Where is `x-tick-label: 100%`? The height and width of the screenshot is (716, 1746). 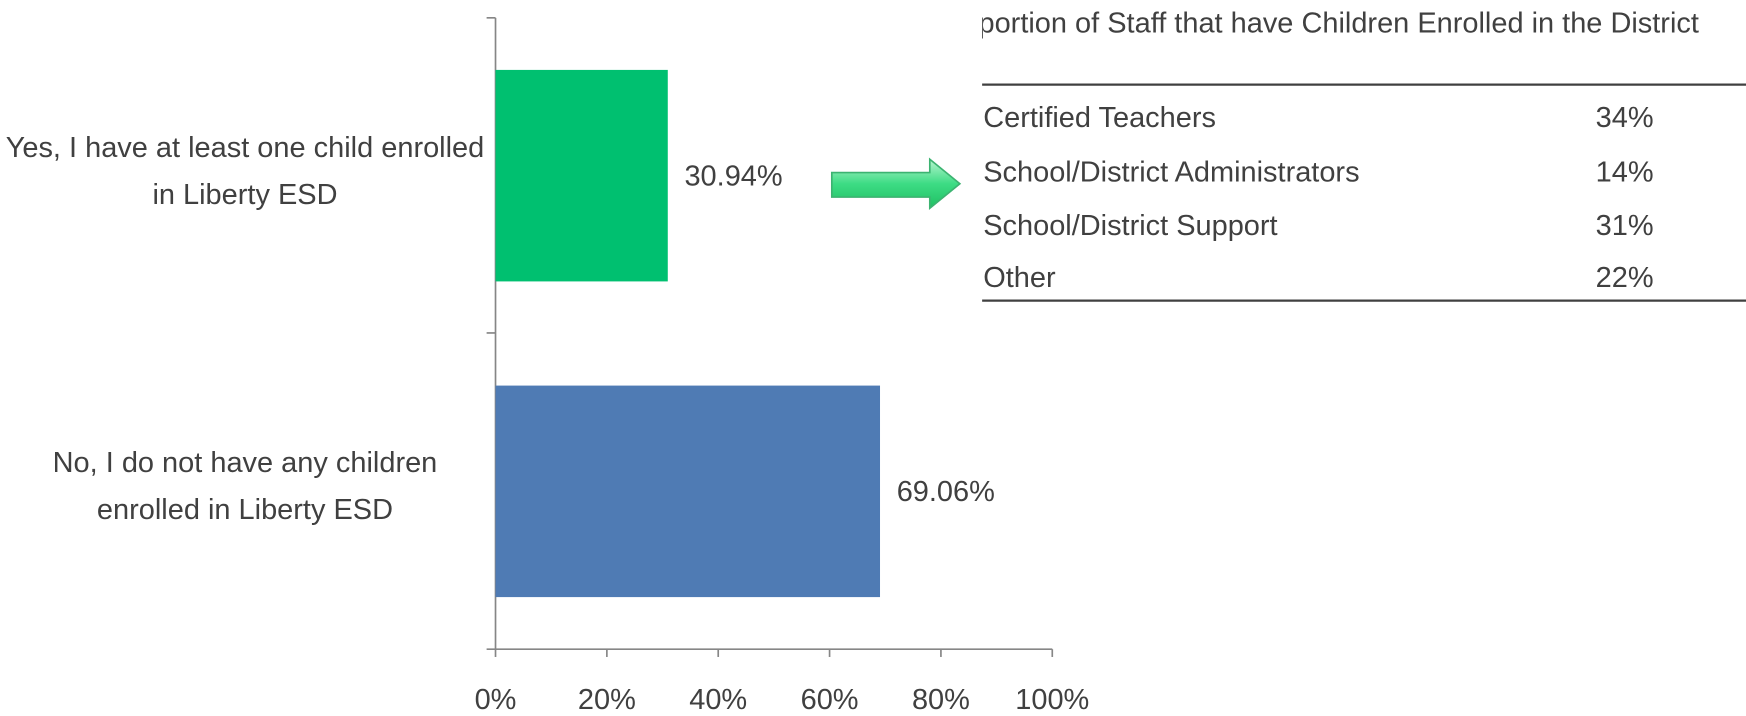
x-tick-label: 100% is located at coordinates (1052, 700).